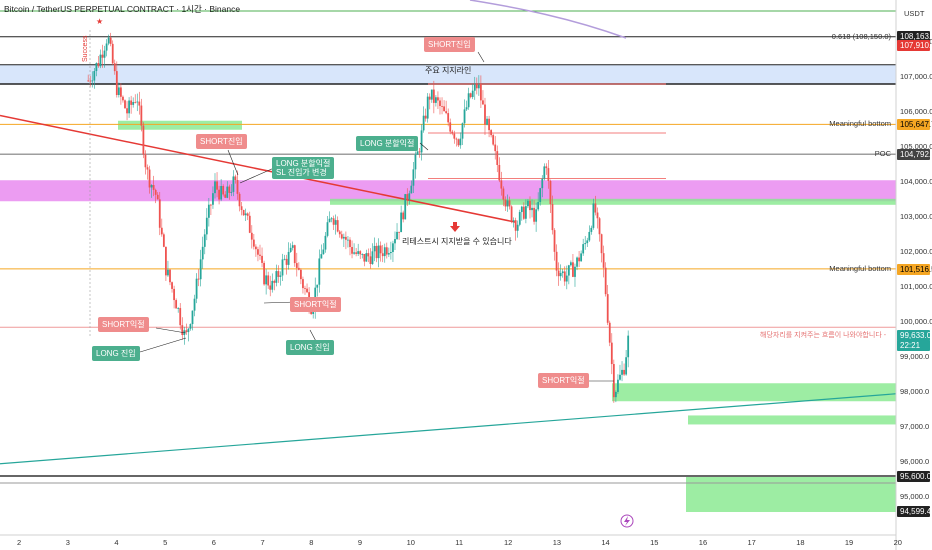 This screenshot has width=932, height=550. Describe the element at coordinates (849, 542) in the screenshot. I see `x-tick-label: 19` at that location.